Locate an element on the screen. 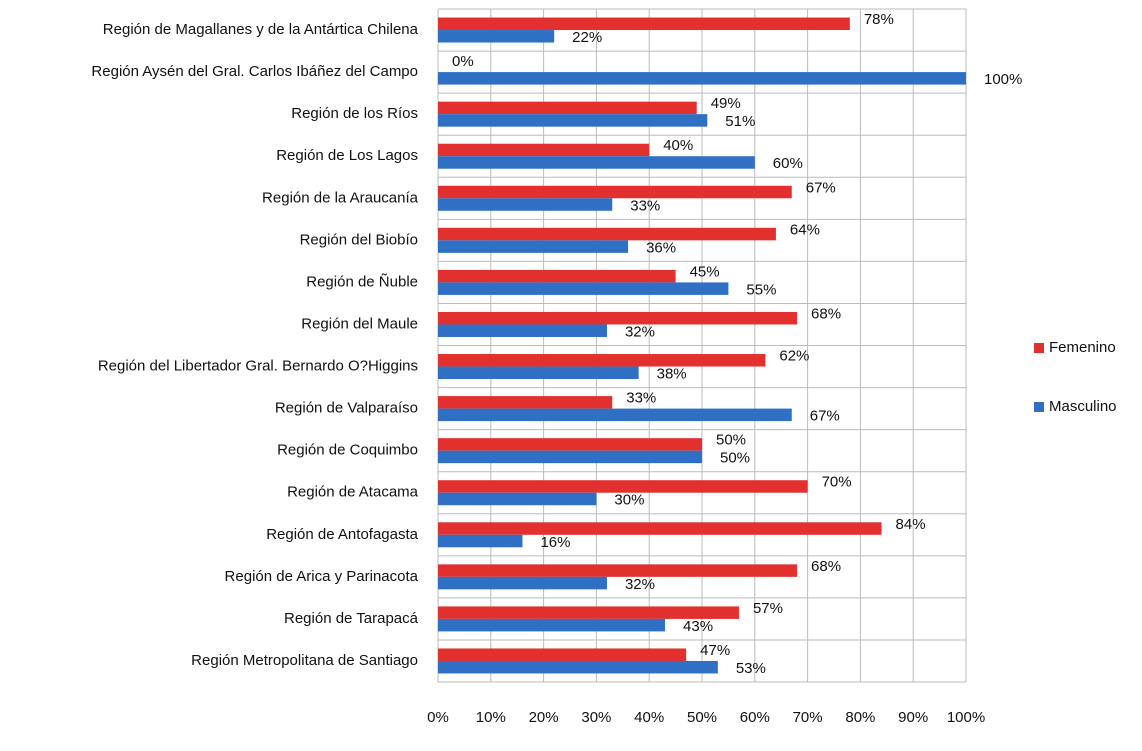 This screenshot has height=751, width=1142. value-label: 43% is located at coordinates (698, 626).